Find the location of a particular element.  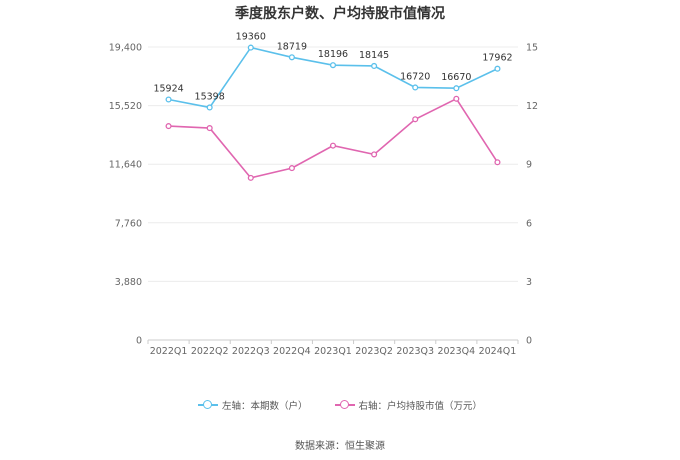

legend-marker-right-icon is located at coordinates (344, 405).